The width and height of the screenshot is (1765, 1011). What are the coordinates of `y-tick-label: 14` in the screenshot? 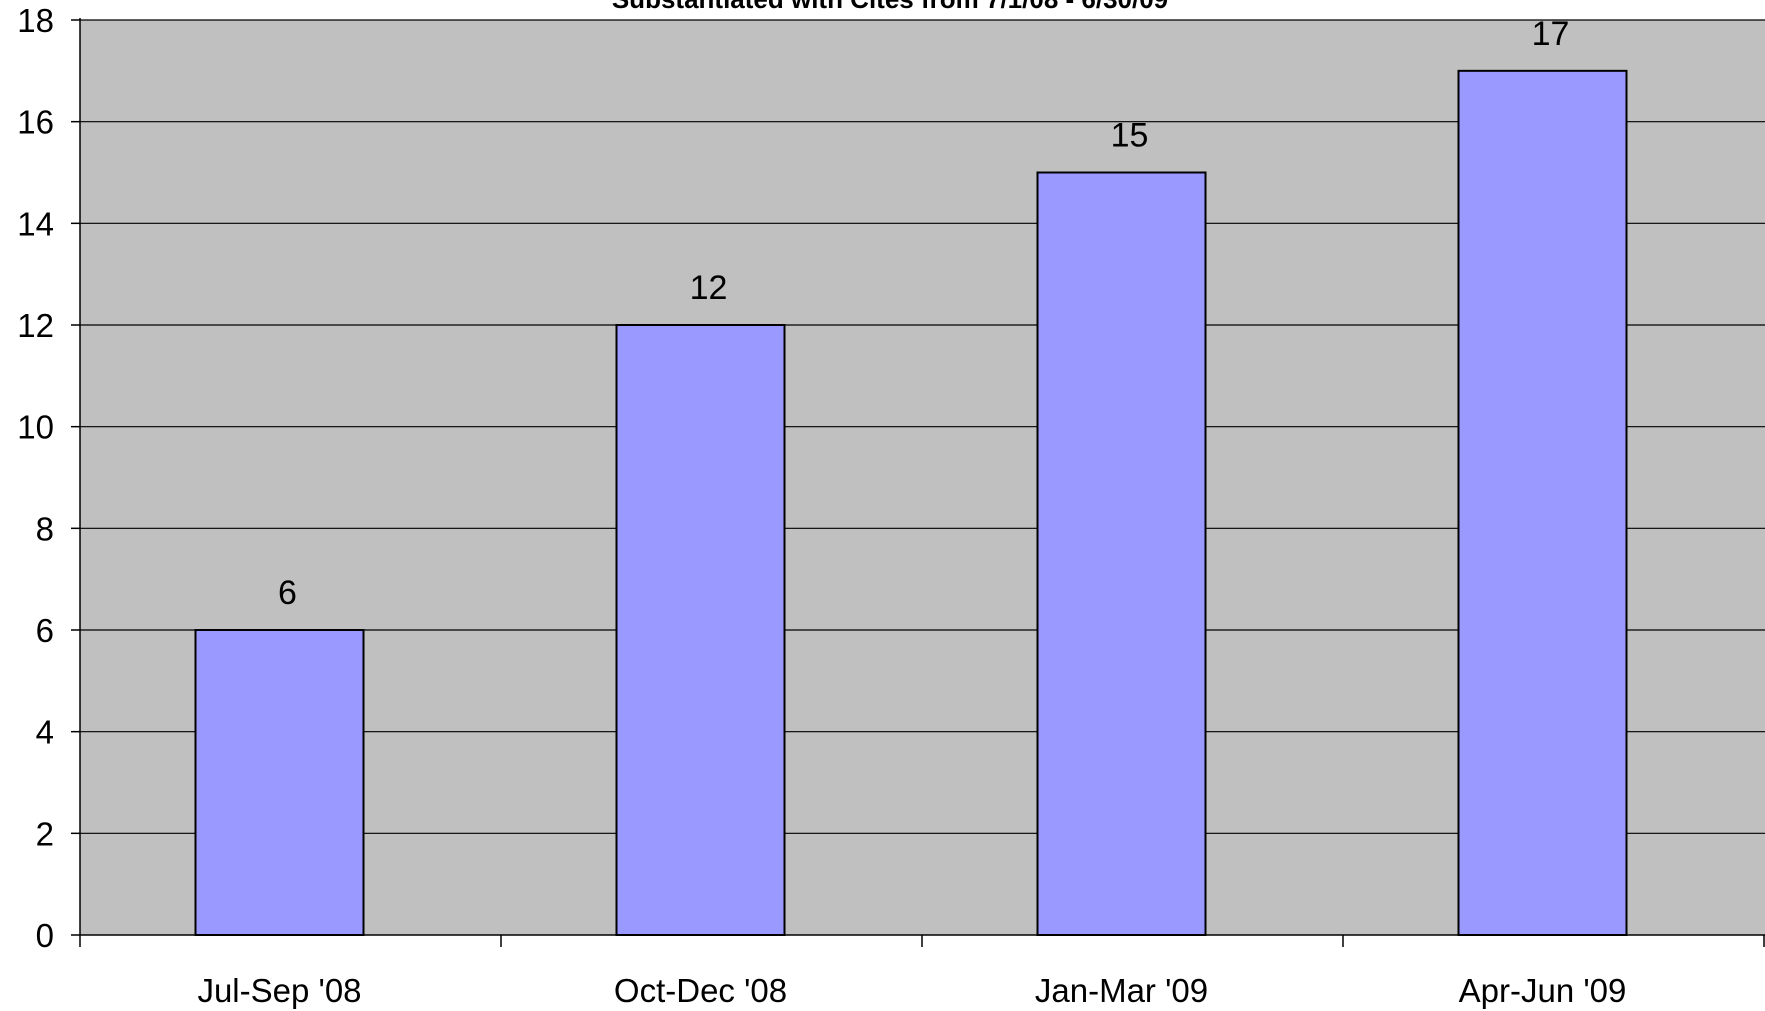 It's located at (35, 223).